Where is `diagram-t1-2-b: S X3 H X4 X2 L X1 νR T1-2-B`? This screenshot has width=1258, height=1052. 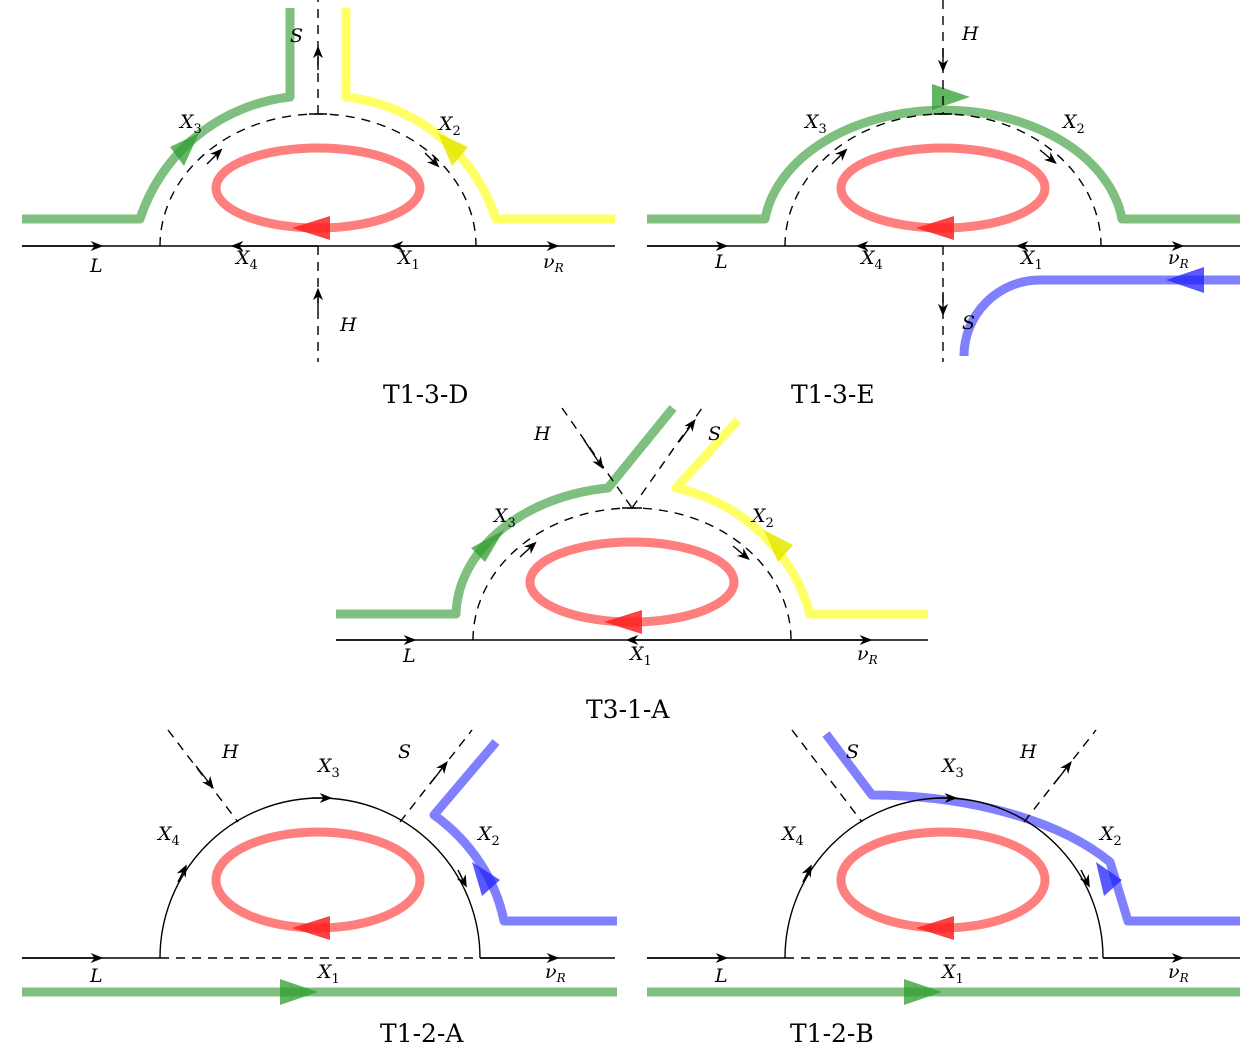 diagram-t1-2-b: S X3 H X4 X2 L X1 νR T1-2-B is located at coordinates (943, 888).